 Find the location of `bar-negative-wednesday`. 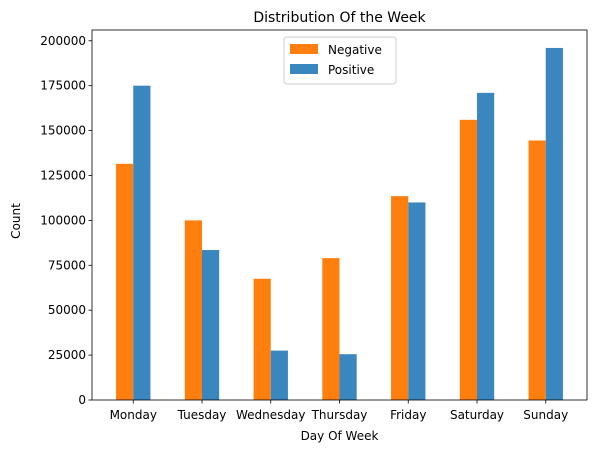

bar-negative-wednesday is located at coordinates (262, 339).